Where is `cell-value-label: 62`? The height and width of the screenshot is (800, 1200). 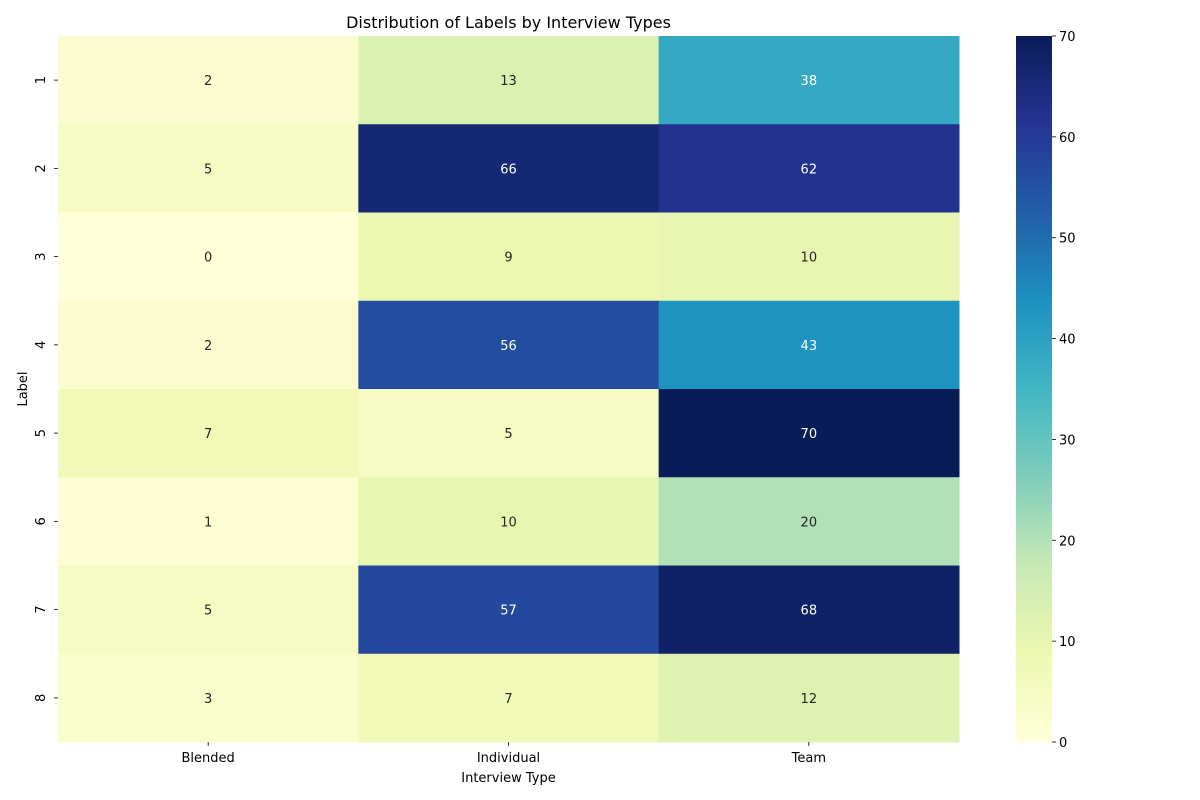 cell-value-label: 62 is located at coordinates (809, 169).